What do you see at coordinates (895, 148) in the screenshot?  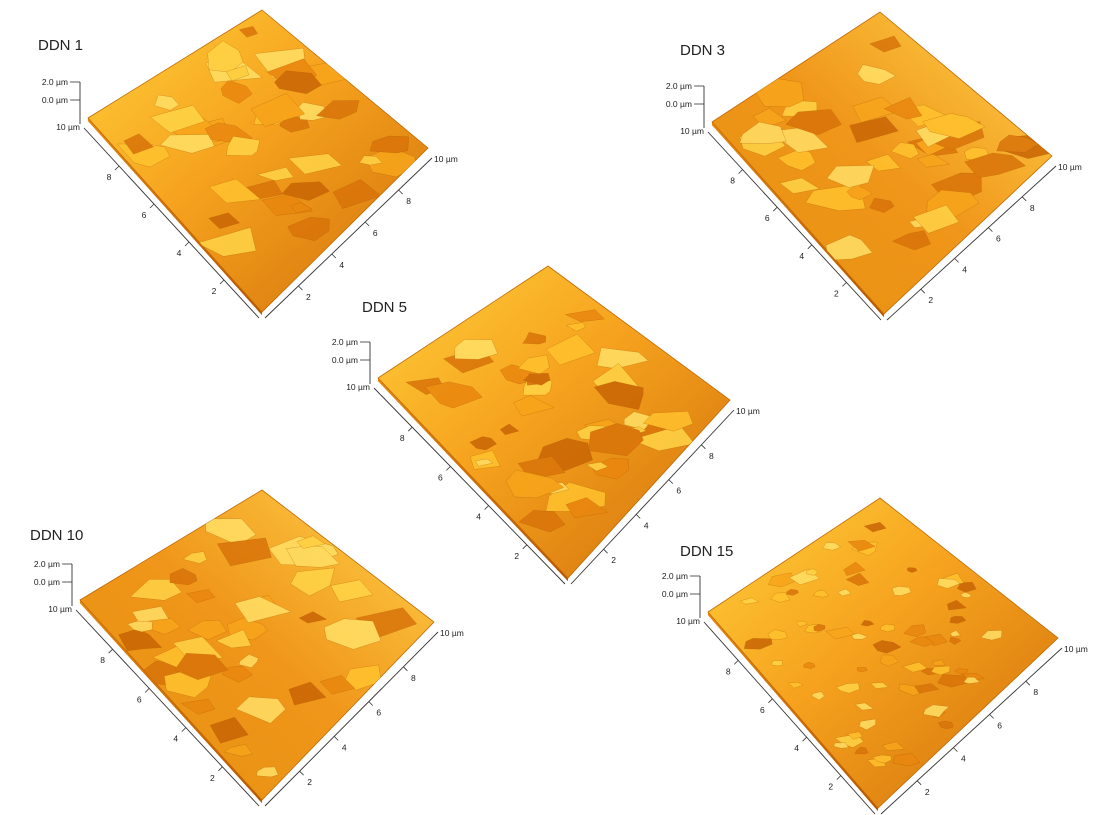 I see `surface-grain-texture` at bounding box center [895, 148].